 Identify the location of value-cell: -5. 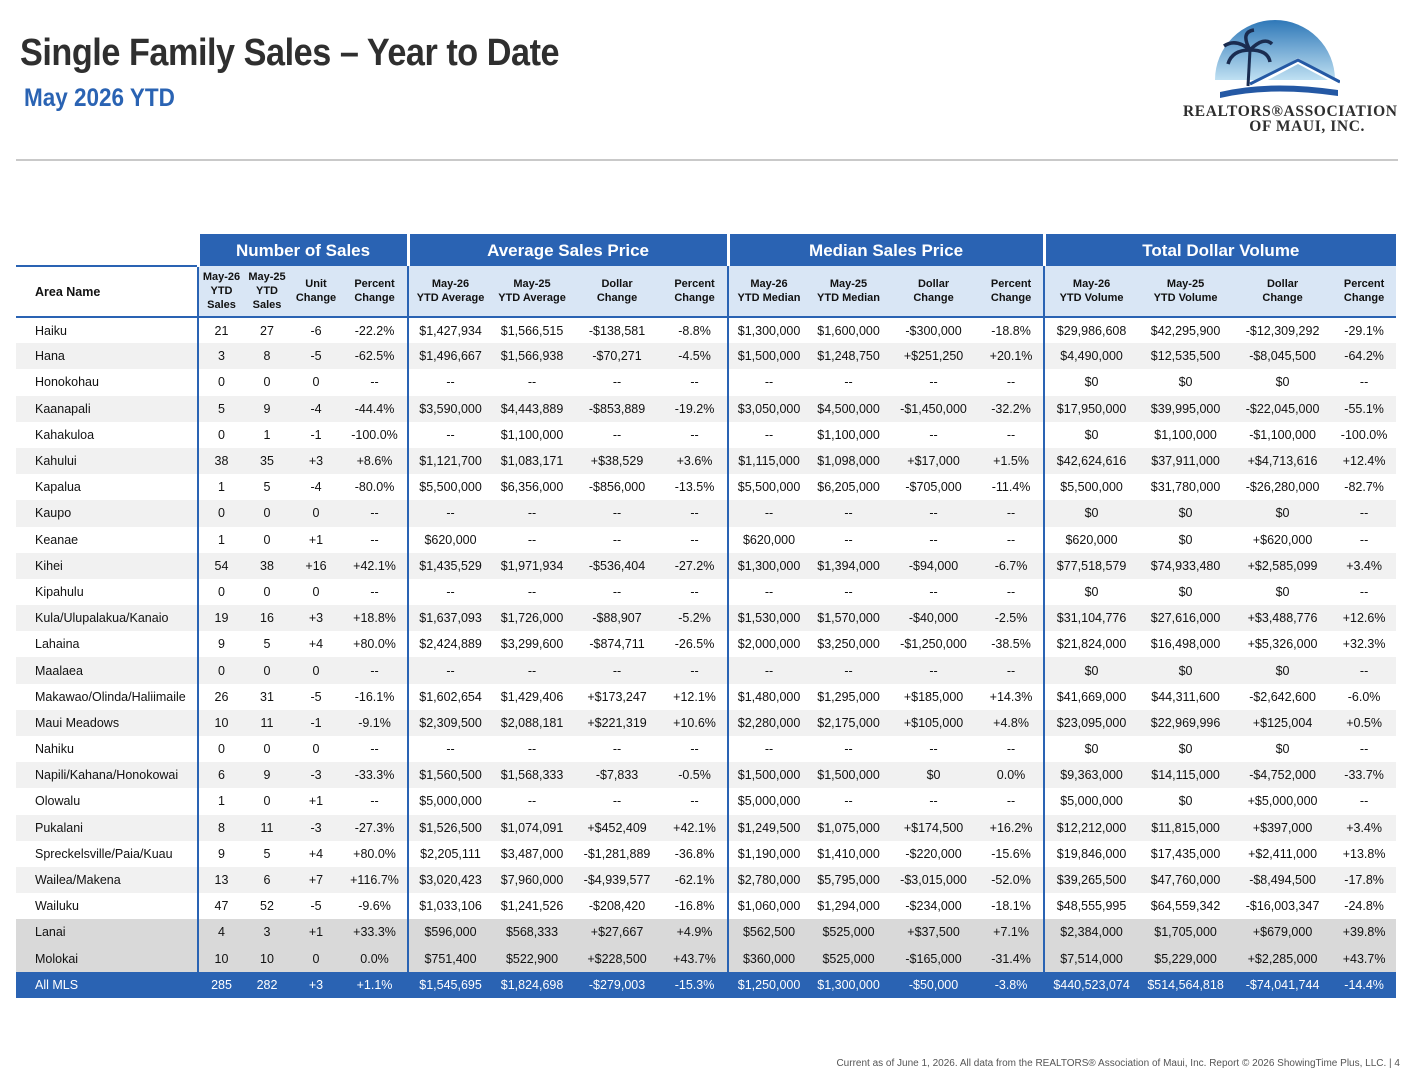
(316, 906).